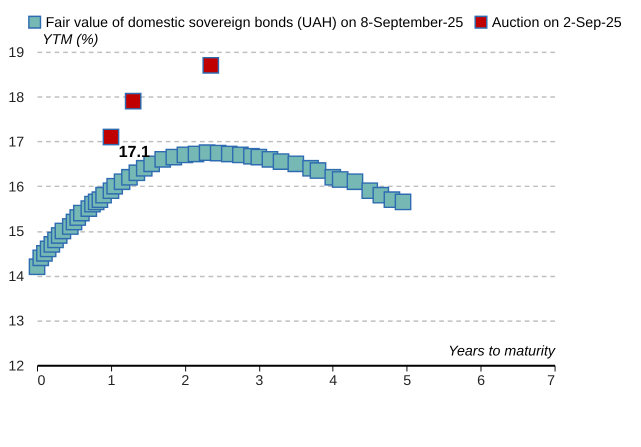  I want to click on y-tick-label: 18, so click(16, 98).